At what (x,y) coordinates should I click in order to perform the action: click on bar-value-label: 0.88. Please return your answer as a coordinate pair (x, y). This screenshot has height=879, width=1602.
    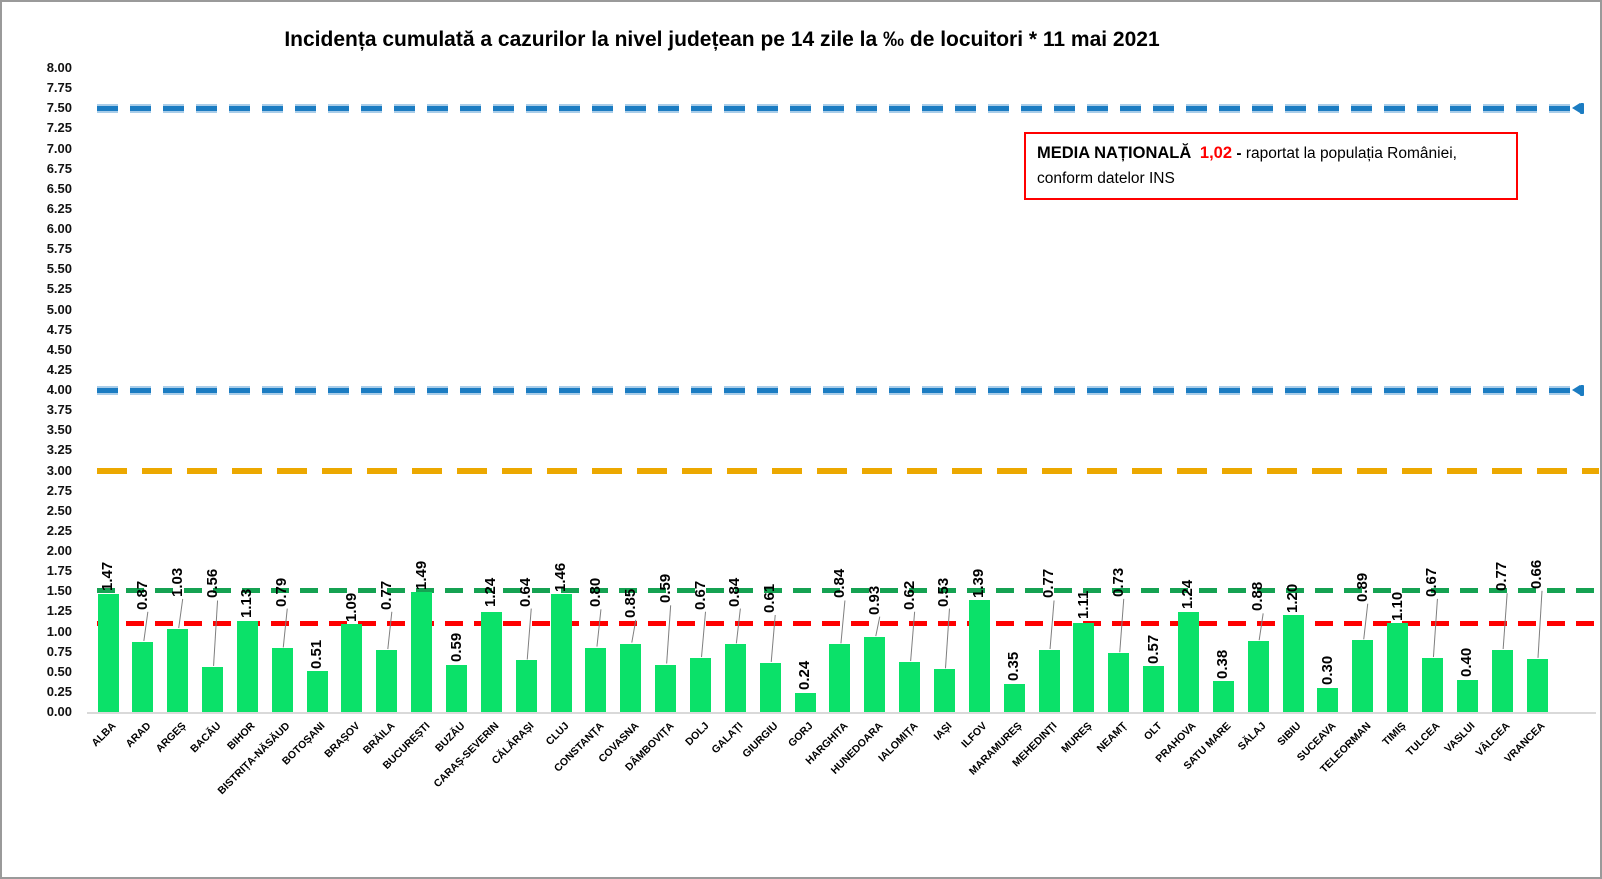
    Looking at the image, I should click on (1258, 597).